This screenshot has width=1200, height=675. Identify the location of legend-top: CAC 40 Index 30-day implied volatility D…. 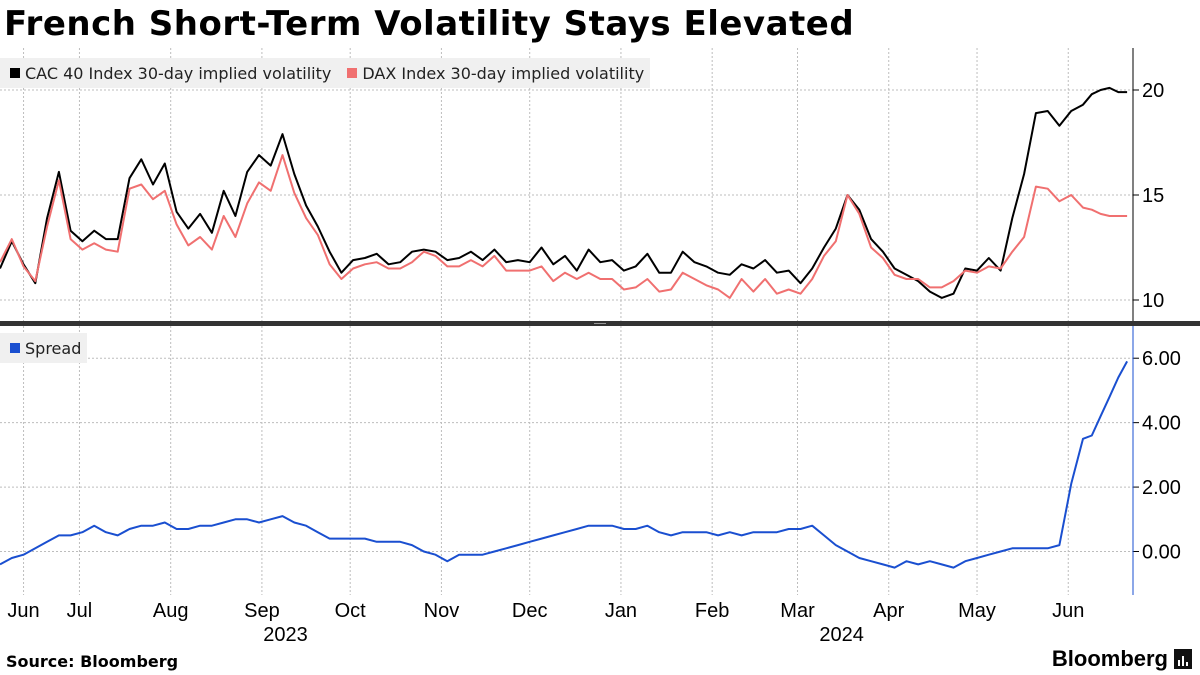
(325, 73).